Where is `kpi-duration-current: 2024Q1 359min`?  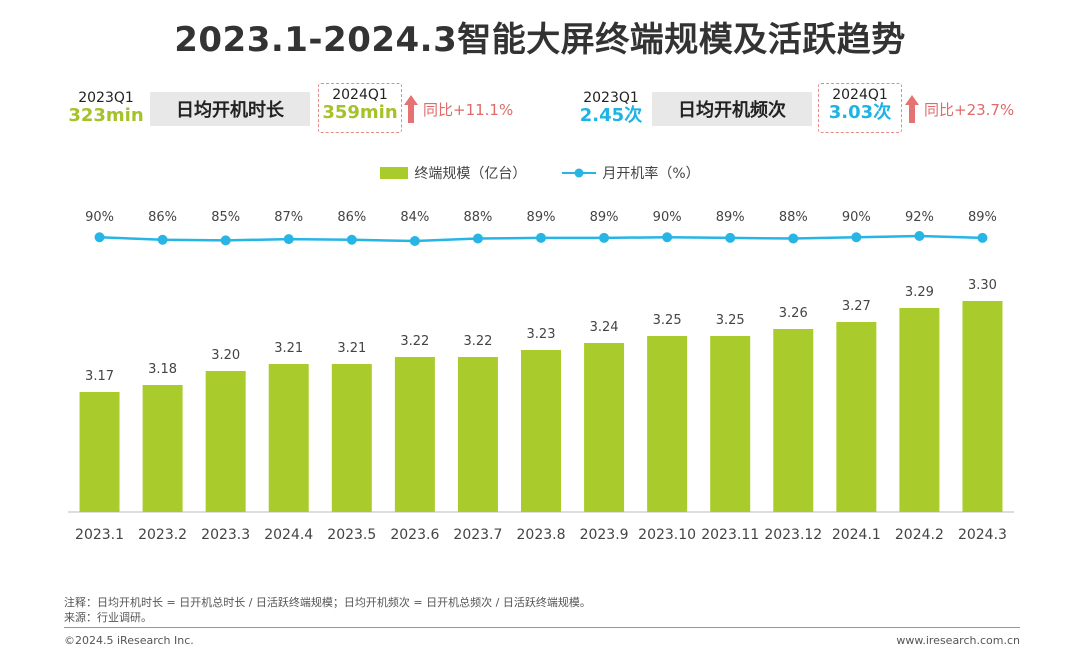 kpi-duration-current: 2024Q1 359min is located at coordinates (360, 108).